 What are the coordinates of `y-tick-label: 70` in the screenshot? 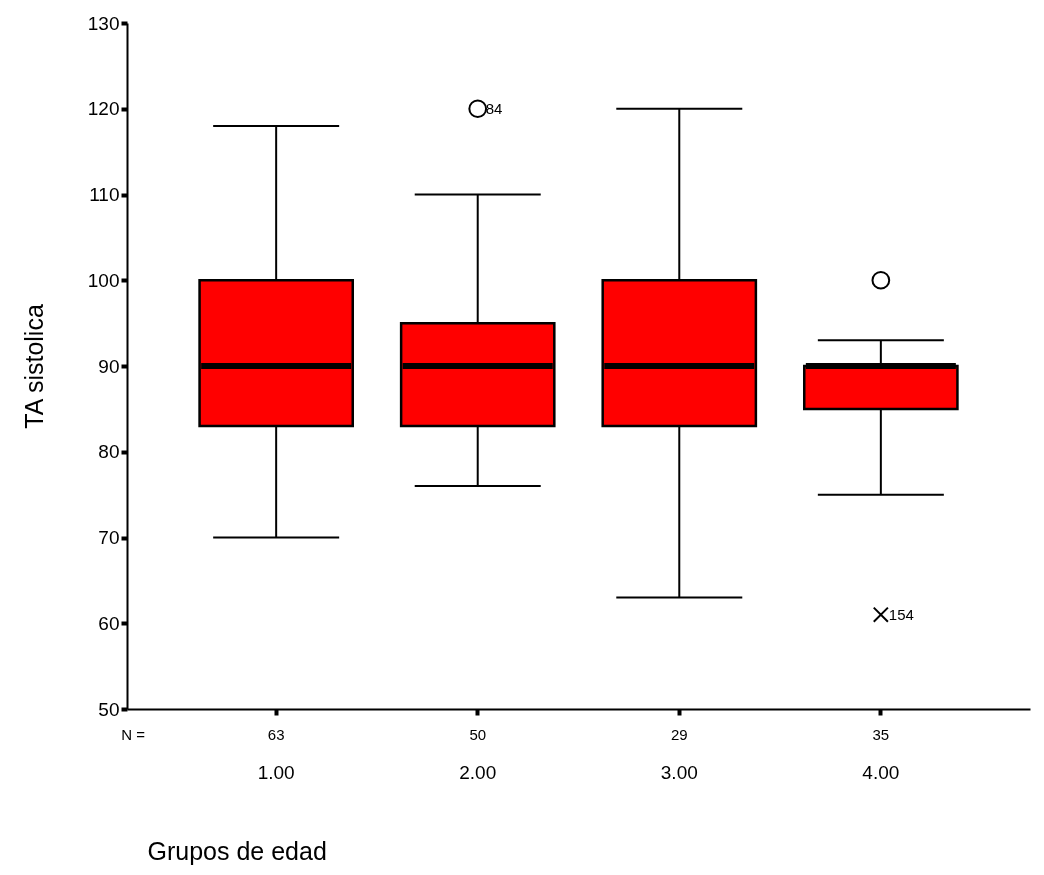 It's located at (109, 537).